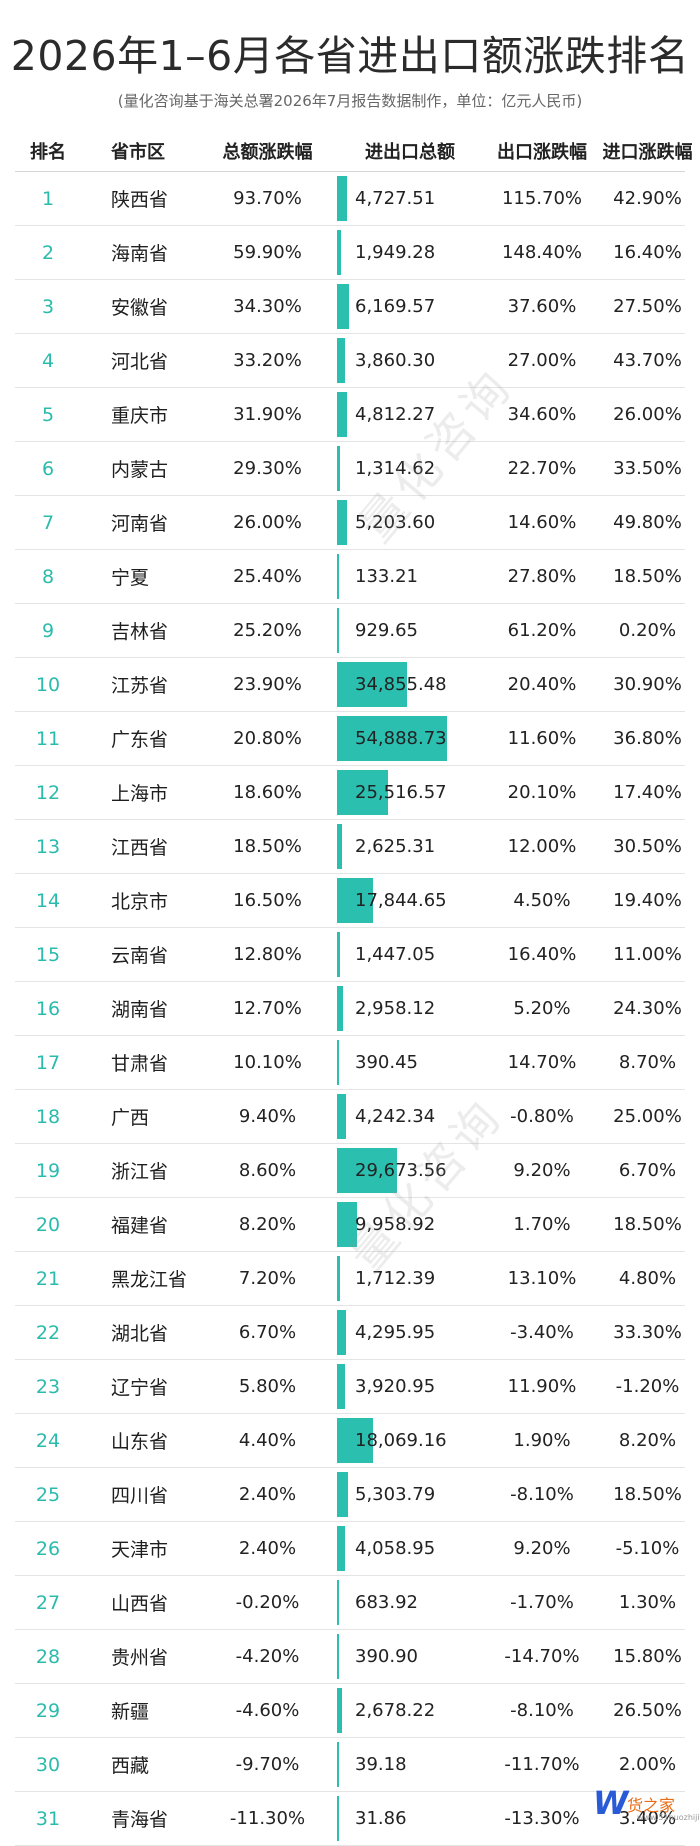  What do you see at coordinates (401, 1440) in the screenshot?
I see `trade-value-label: 18,069.16` at bounding box center [401, 1440].